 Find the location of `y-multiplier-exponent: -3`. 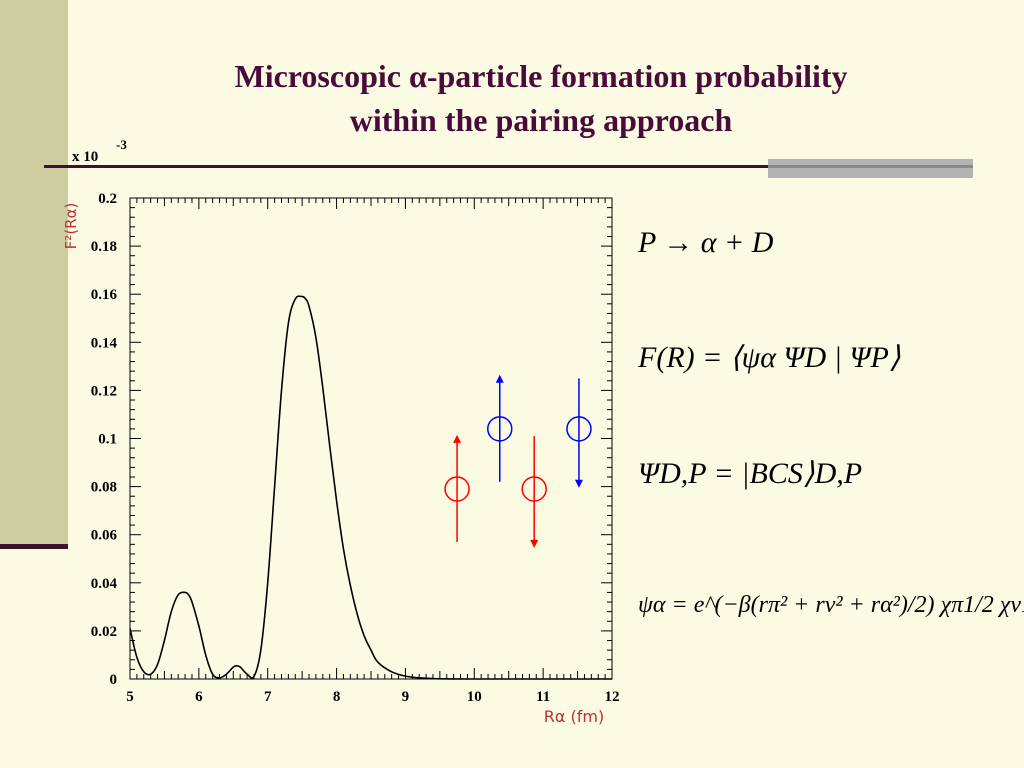

y-multiplier-exponent: -3 is located at coordinates (121, 144).